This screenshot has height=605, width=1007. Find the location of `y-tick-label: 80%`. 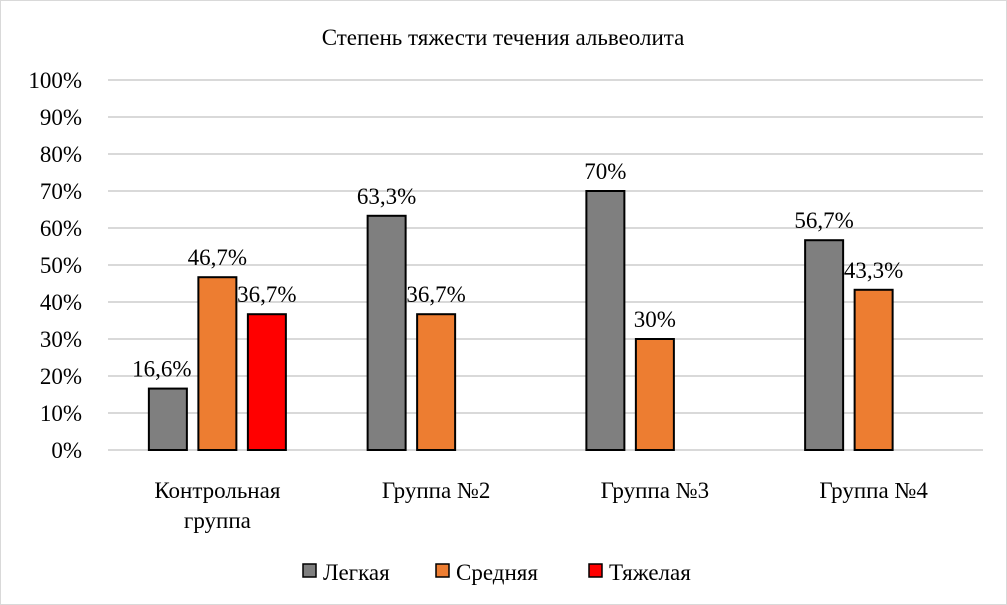

y-tick-label: 80% is located at coordinates (61, 154).